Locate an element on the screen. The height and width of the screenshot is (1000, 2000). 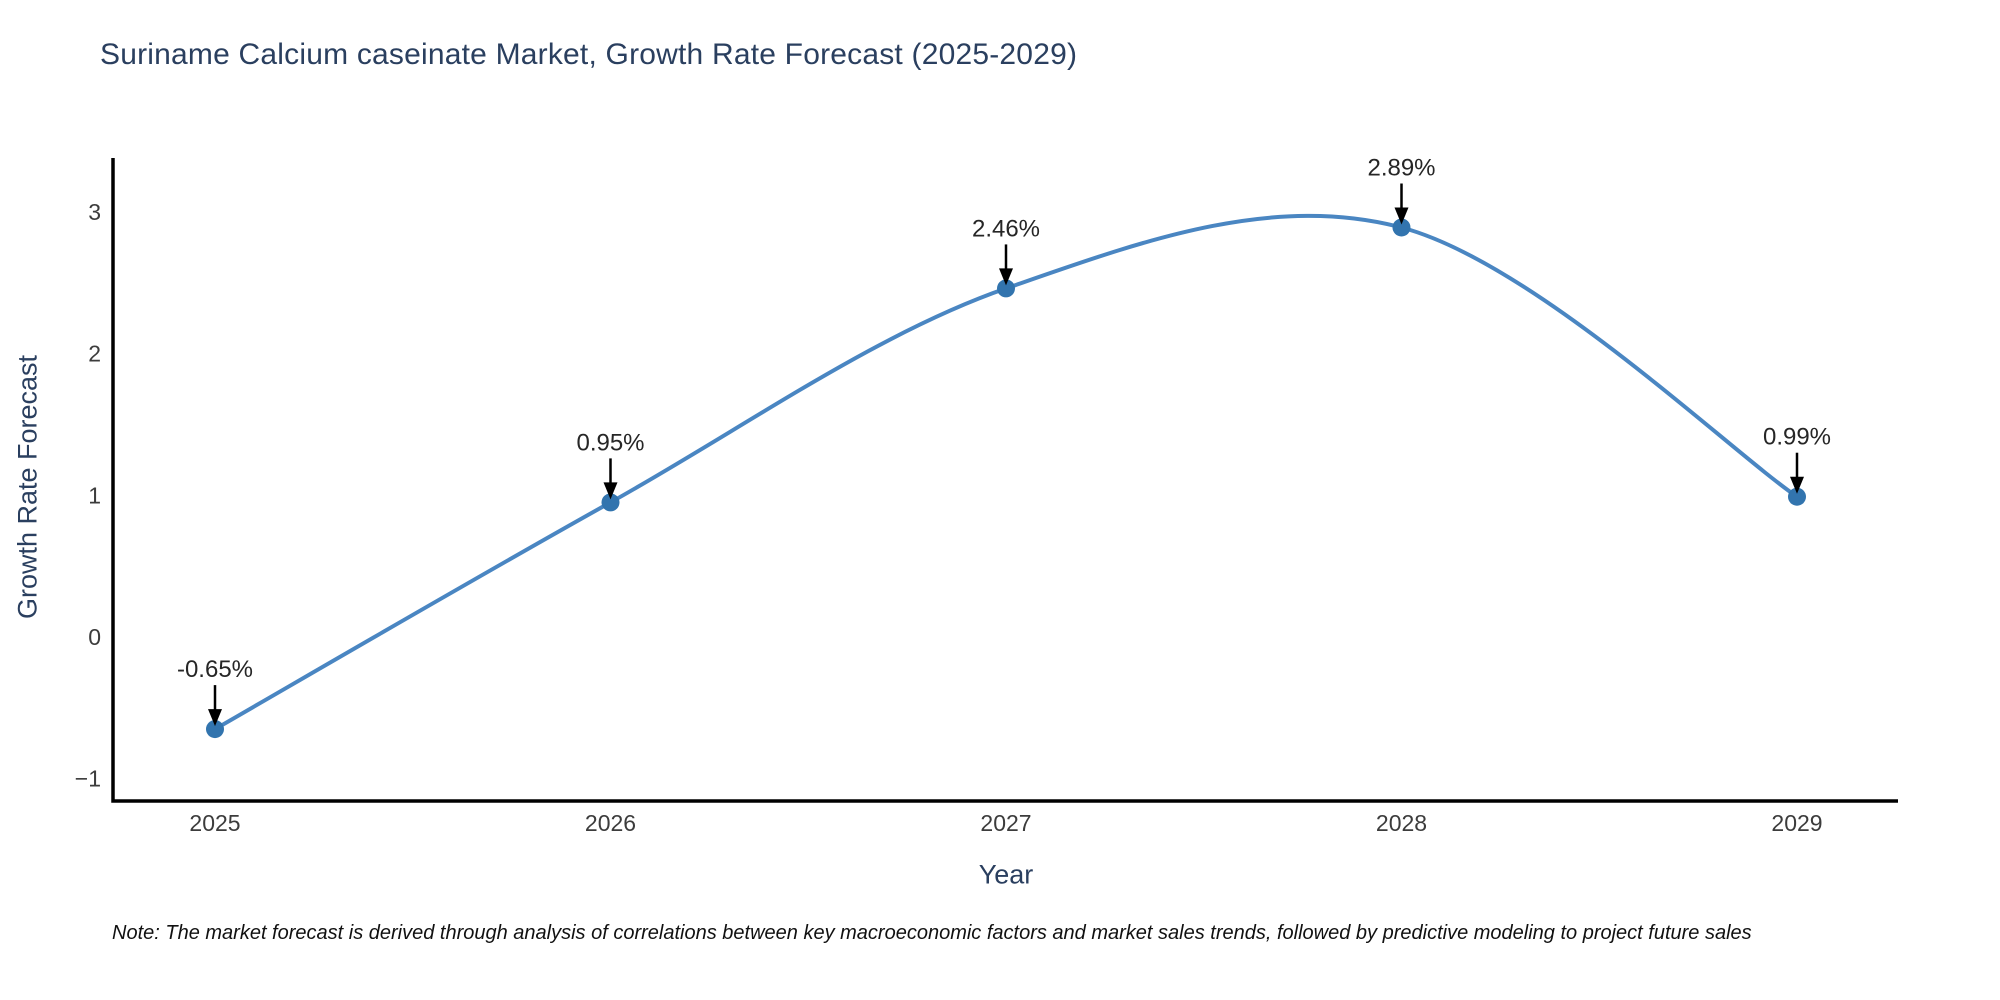
x-tick-label: 2025 is located at coordinates (214, 823).